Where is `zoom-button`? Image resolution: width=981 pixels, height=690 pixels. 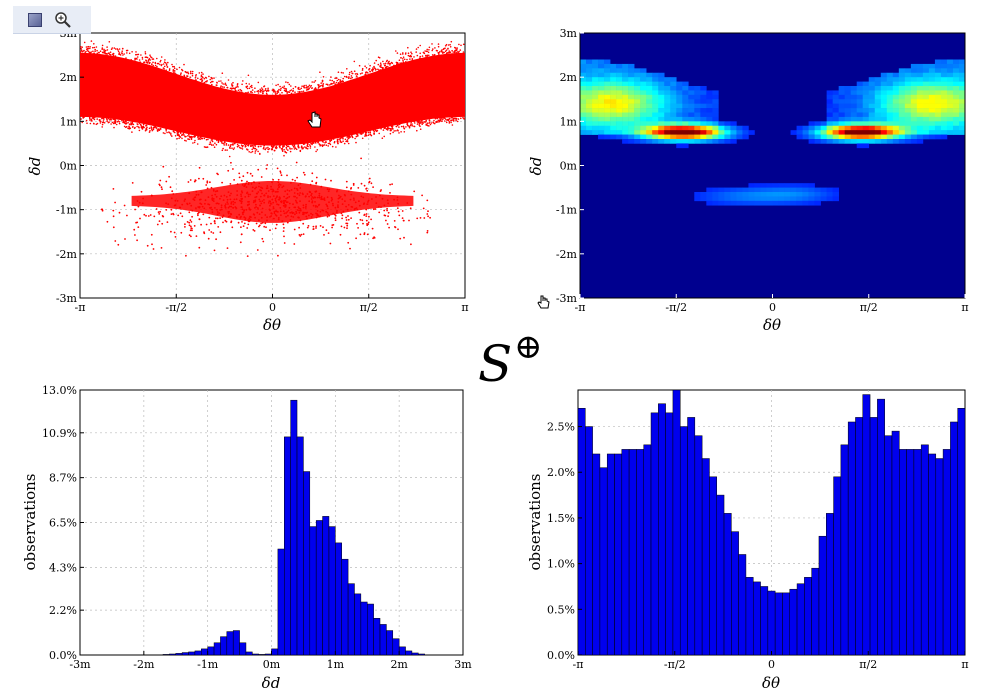 zoom-button is located at coordinates (63, 20).